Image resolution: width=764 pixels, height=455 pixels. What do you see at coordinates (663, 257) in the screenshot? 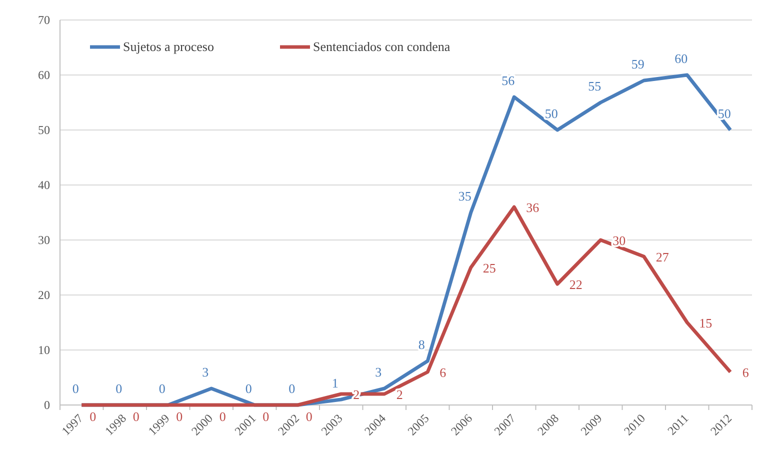
I see `data-label: 27` at bounding box center [663, 257].